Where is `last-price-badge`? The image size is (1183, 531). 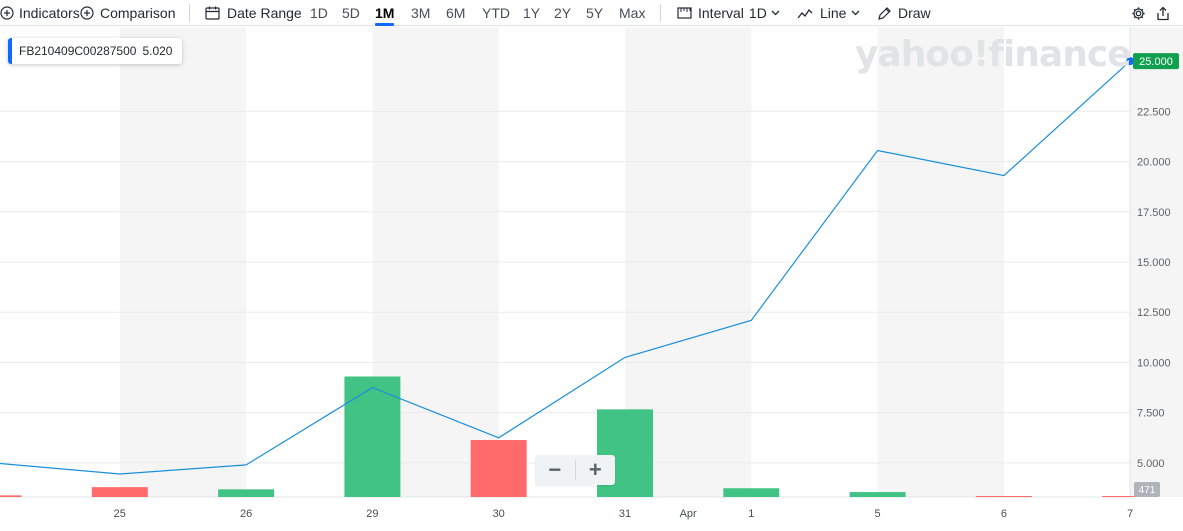
last-price-badge is located at coordinates (1156, 61).